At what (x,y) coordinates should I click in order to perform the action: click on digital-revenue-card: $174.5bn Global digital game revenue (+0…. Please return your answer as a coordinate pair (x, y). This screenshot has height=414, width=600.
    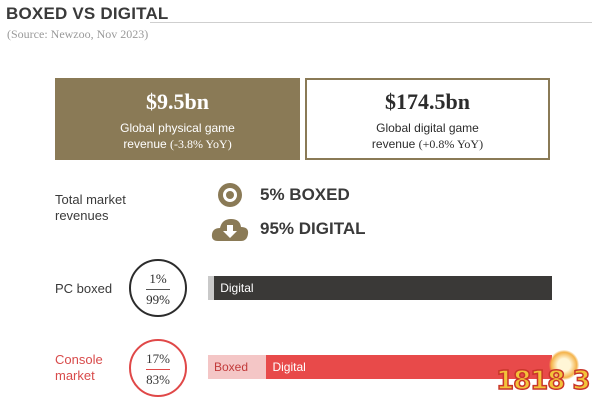
    Looking at the image, I should click on (427, 119).